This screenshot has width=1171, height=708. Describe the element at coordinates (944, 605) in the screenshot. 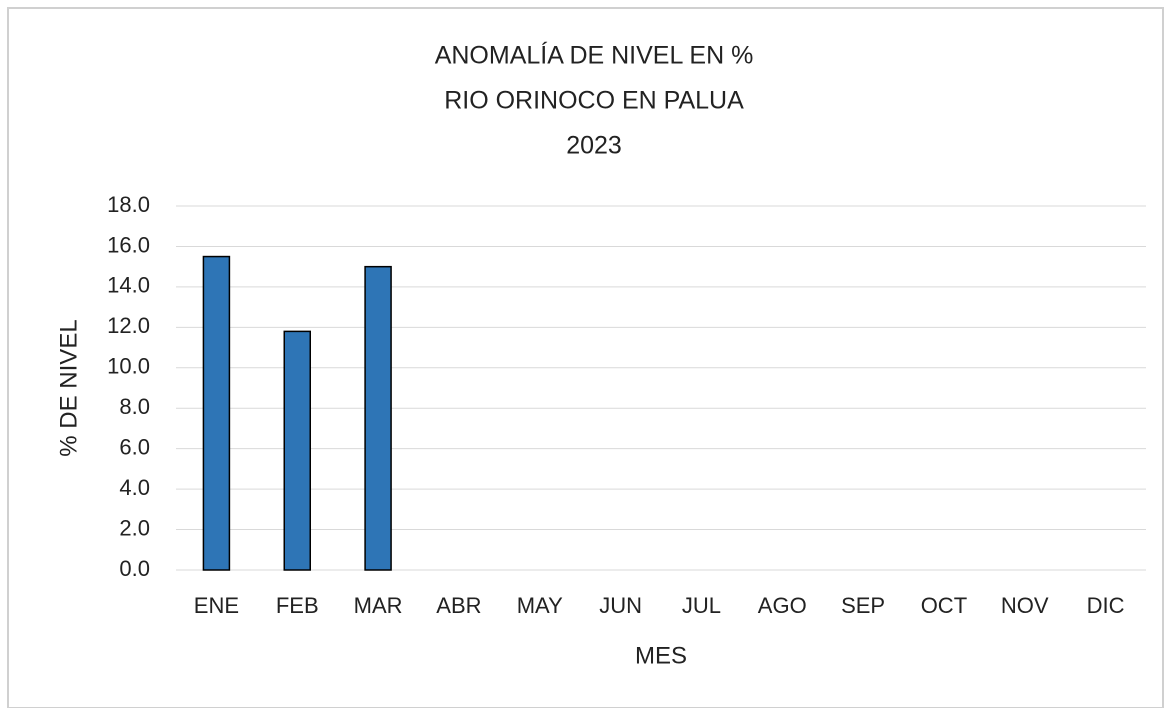

I see `x-tick-label: OCT` at that location.